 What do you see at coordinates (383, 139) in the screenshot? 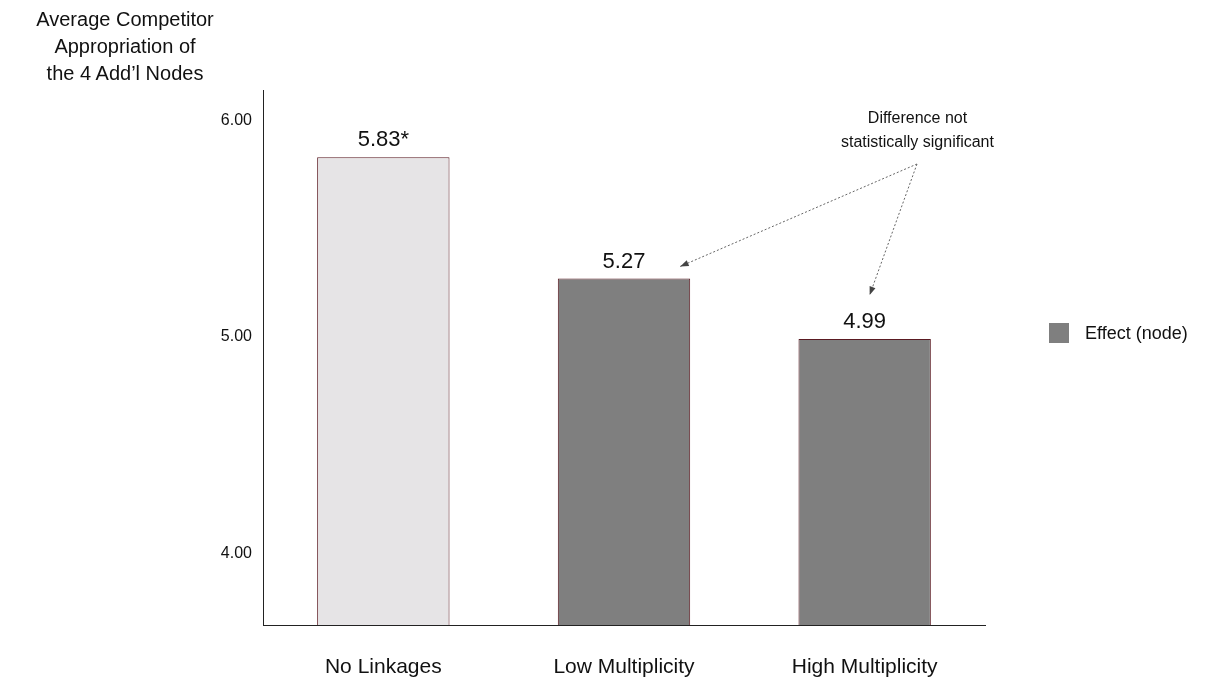
I see `data-label: 5.83*` at bounding box center [383, 139].